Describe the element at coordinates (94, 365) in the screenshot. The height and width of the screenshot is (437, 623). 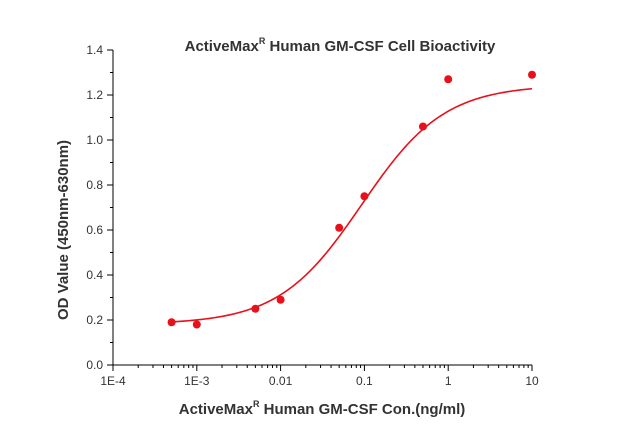
I see `y-tick-label: 0.0` at that location.